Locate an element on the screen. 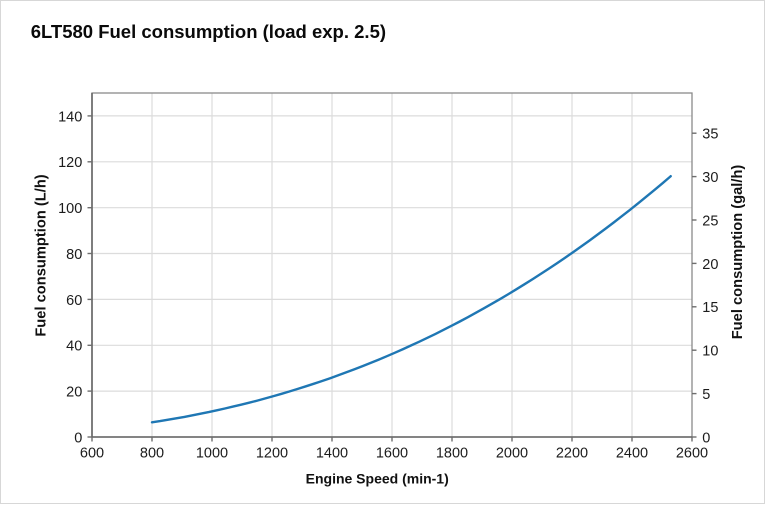  svg-text: 30 is located at coordinates (710, 178).